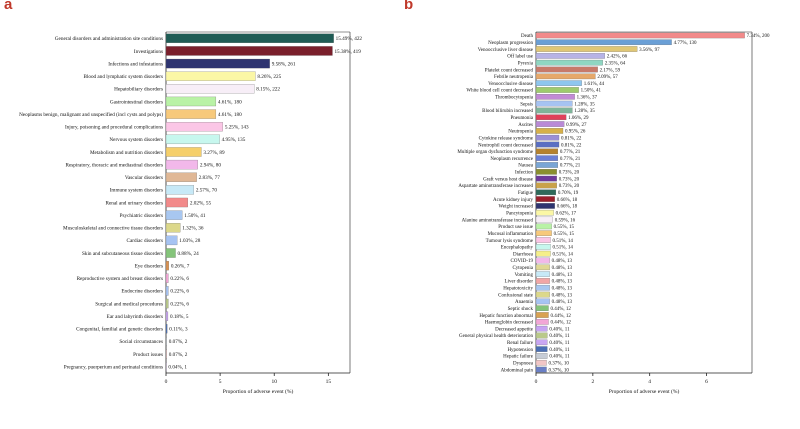 Image resolution: width=800 pixels, height=429 pixels. What do you see at coordinates (571, 145) in the screenshot?
I see `pt-data-label: 0.81%, 22` at bounding box center [571, 145].